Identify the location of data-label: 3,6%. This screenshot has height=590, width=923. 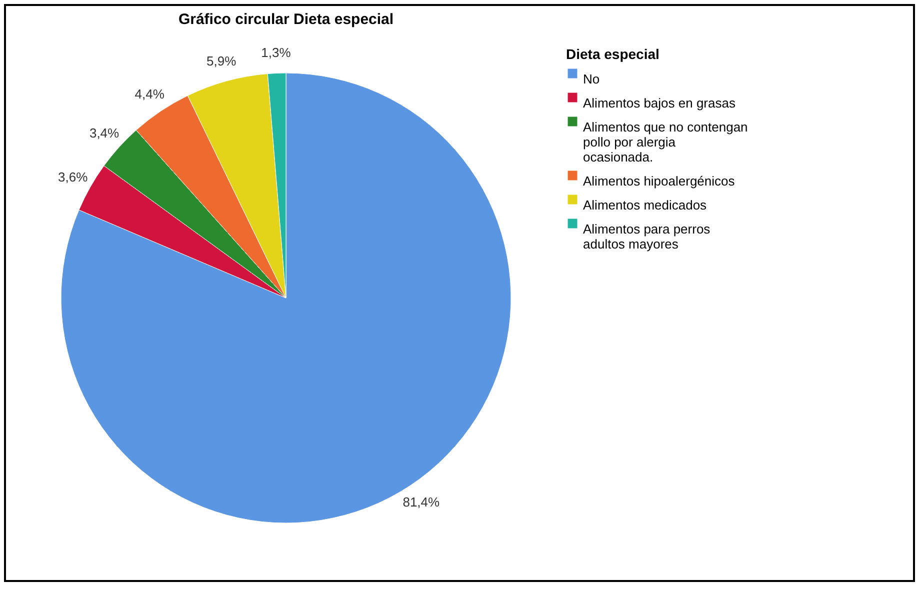
(73, 176).